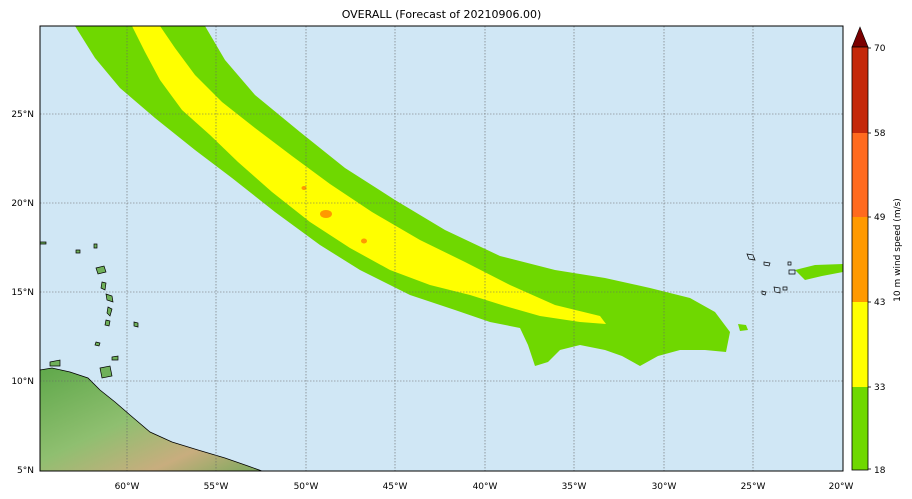  Describe the element at coordinates (879, 388) in the screenshot. I see `colorbar-tick-label: 33` at that location.